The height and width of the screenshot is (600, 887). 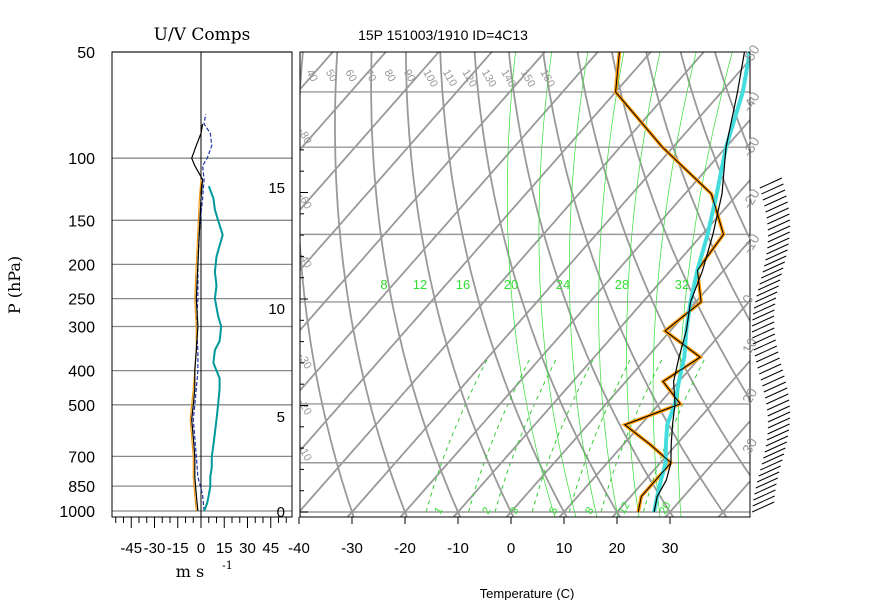 I want to click on uv-x-ticks: -45 -30 -15 0 15 30 45, so click(x=201, y=537).